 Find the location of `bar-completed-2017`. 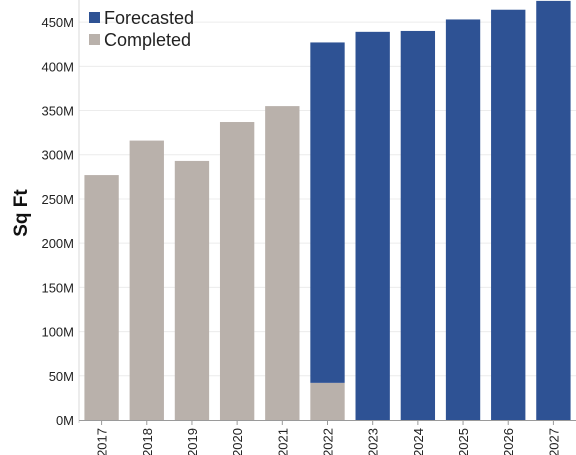

bar-completed-2017 is located at coordinates (101, 297).